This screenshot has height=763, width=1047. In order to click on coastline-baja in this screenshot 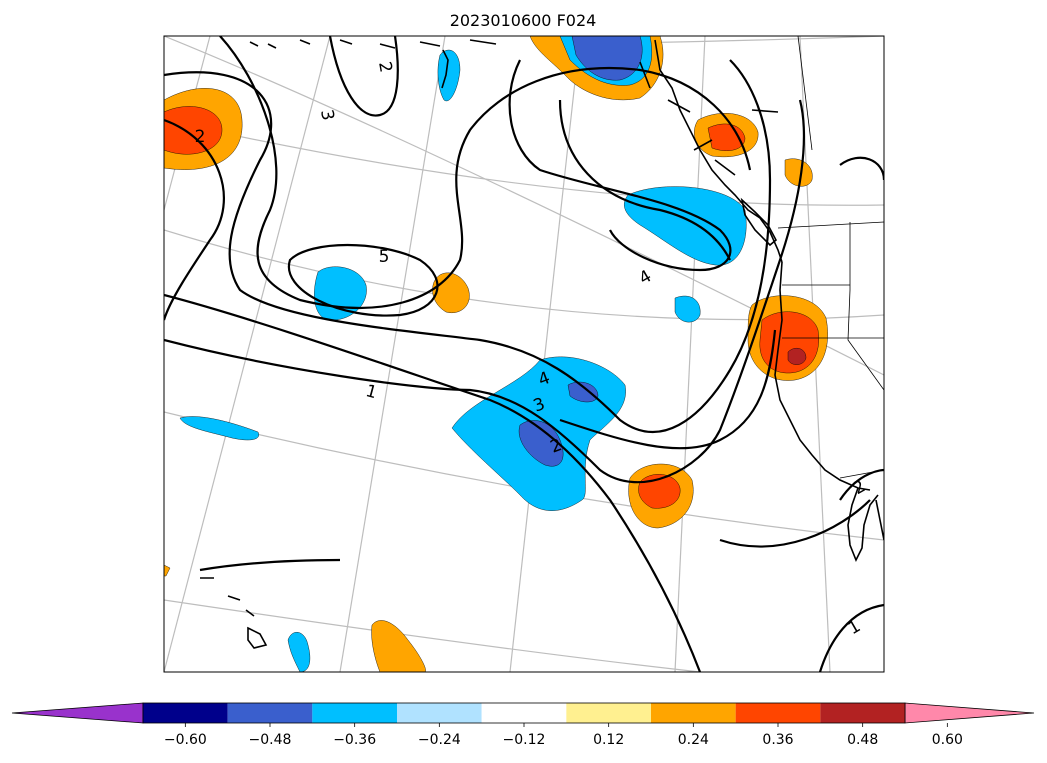, I will do `click(863, 524)`.